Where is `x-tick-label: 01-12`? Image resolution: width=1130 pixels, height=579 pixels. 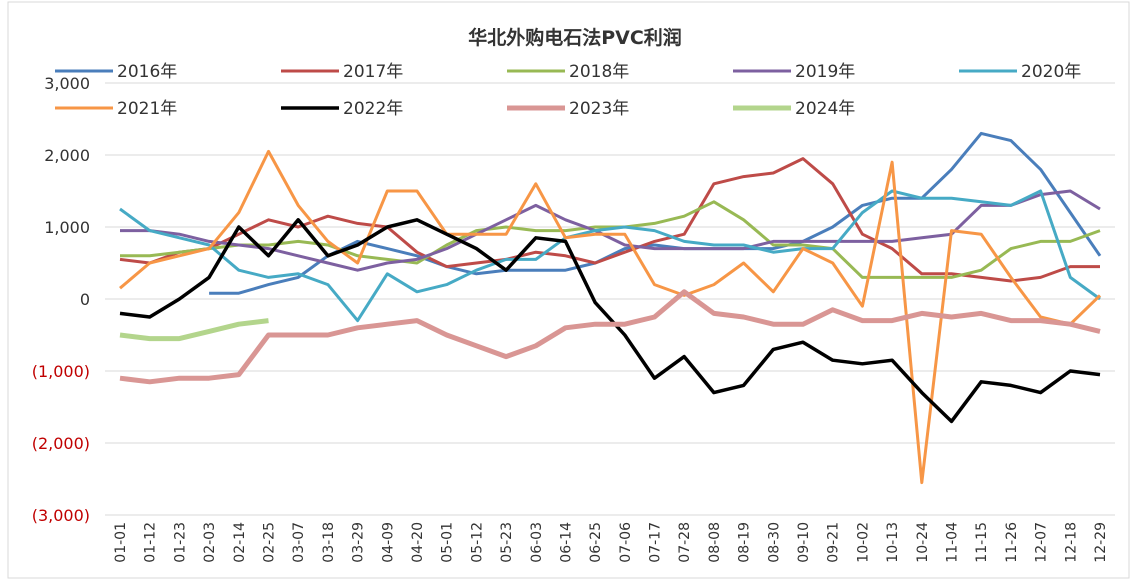
x-tick-label: 01-12 is located at coordinates (151, 542).